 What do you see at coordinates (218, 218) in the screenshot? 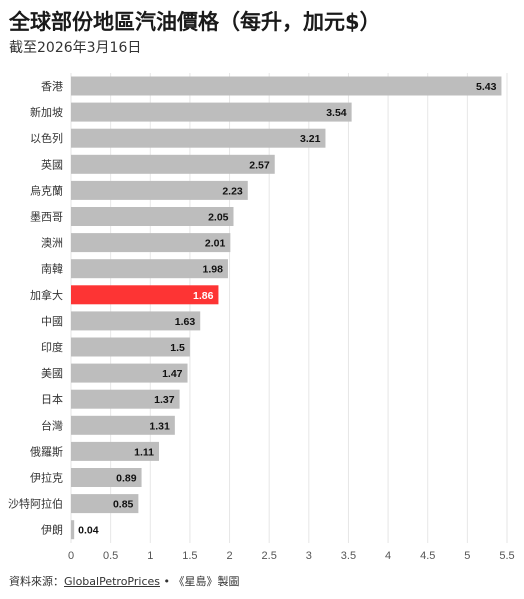
I see `data-label: 2.05` at bounding box center [218, 218].